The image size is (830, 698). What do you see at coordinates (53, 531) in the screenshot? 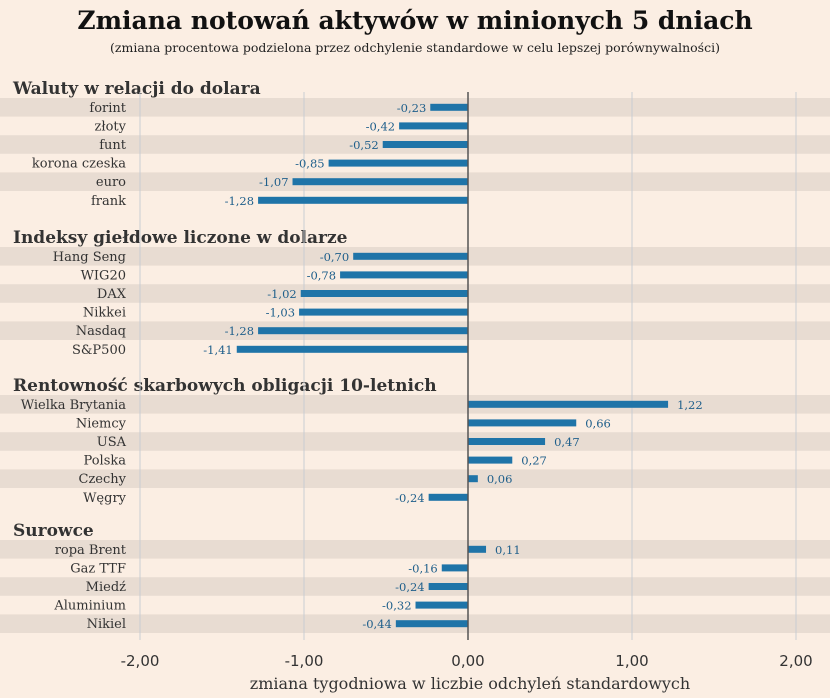
I see `group-heading: Surowce` at bounding box center [53, 531].